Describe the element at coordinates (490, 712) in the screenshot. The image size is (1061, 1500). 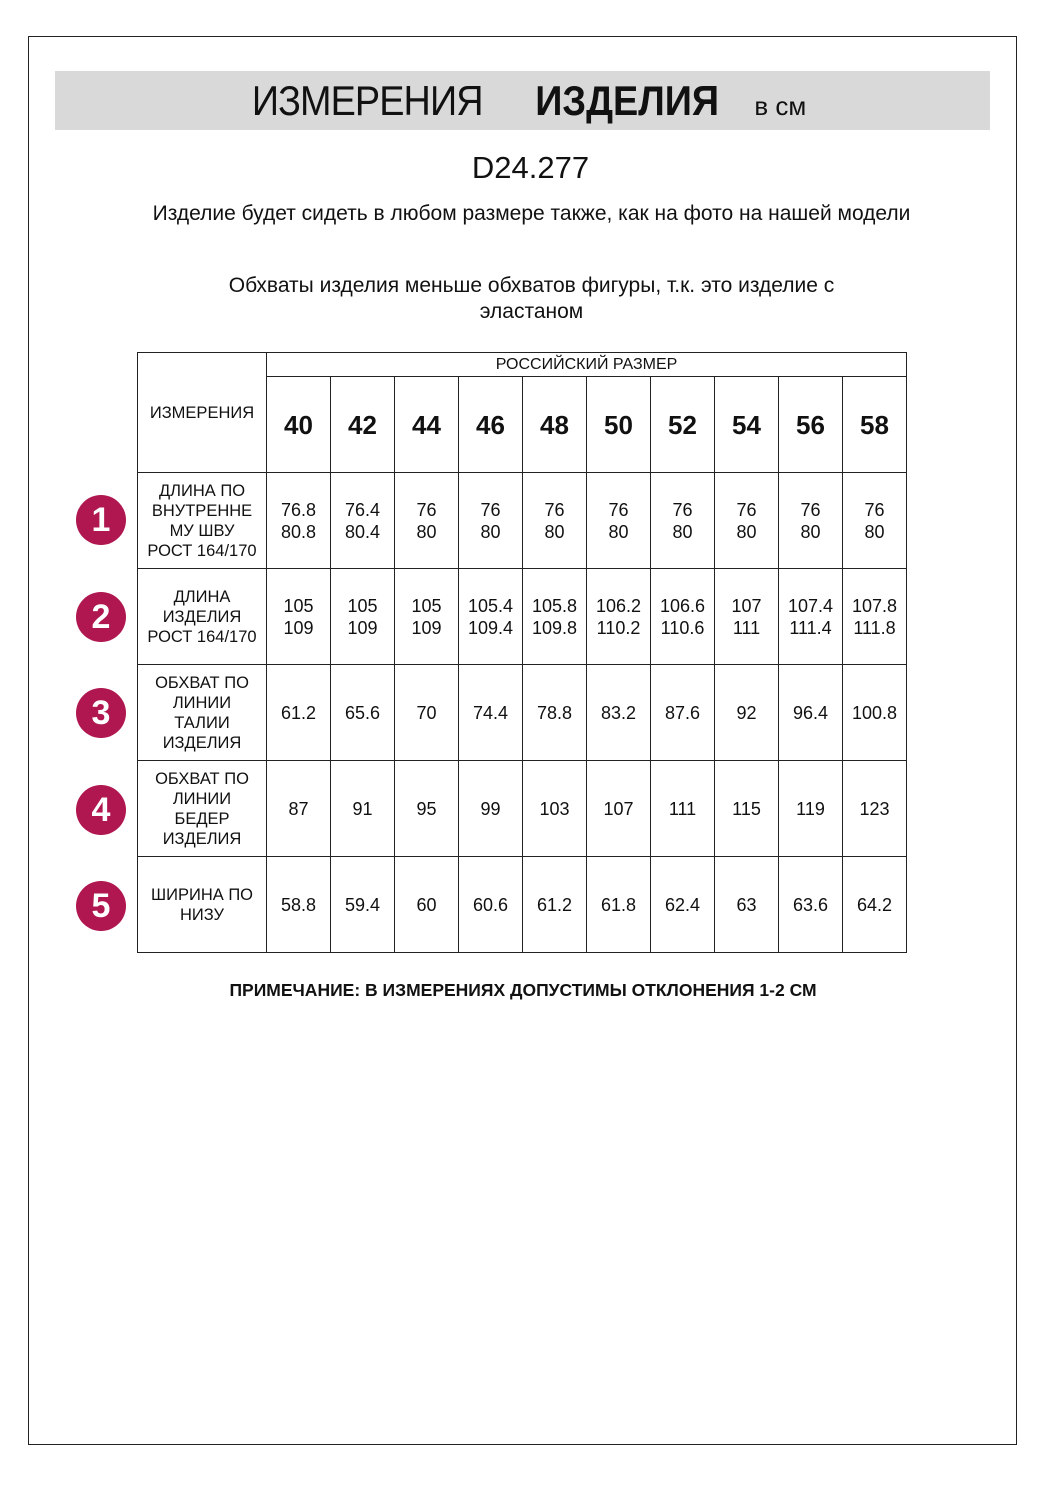
I see `value: 74.4` at that location.